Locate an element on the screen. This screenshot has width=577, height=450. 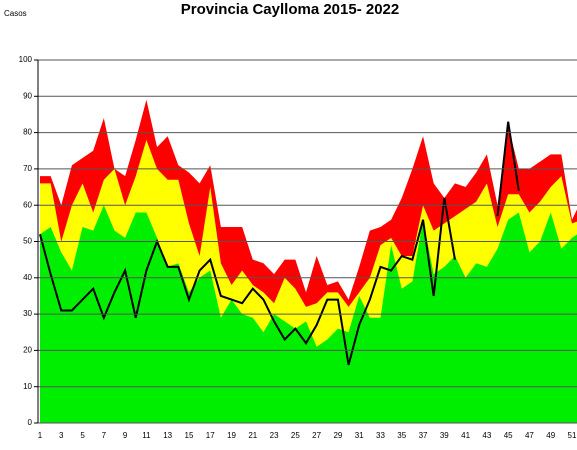
y-tick-label: 40 is located at coordinates (27, 277).